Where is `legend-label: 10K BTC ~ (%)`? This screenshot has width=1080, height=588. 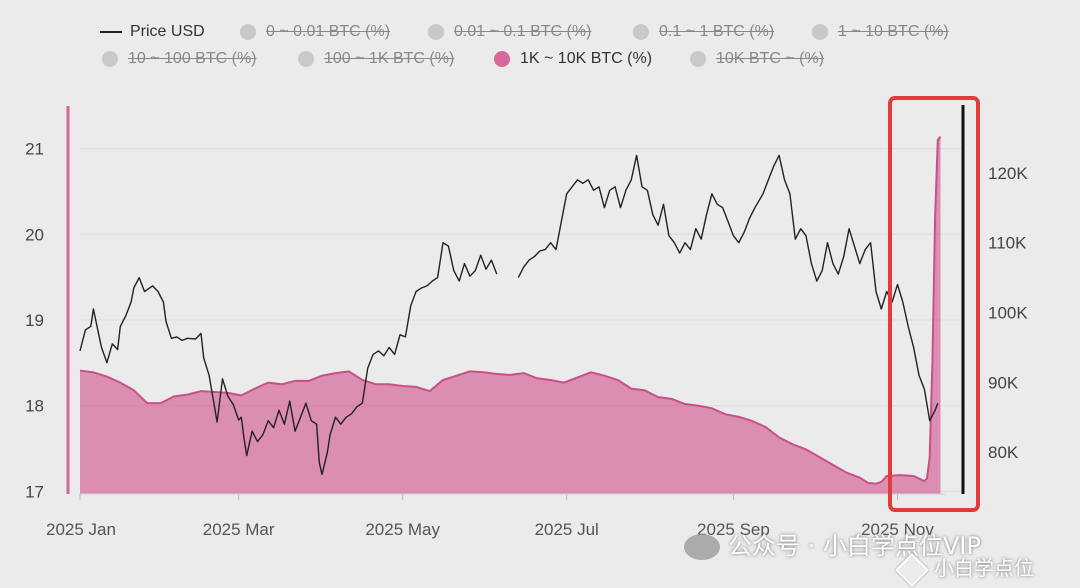 legend-label: 10K BTC ~ (%) is located at coordinates (770, 58).